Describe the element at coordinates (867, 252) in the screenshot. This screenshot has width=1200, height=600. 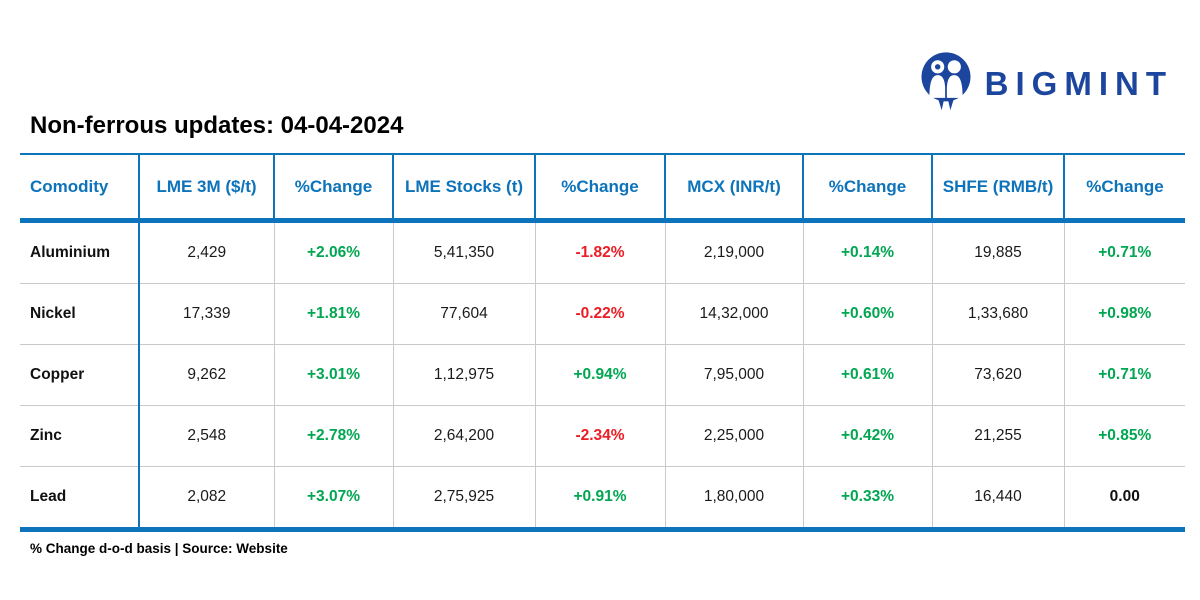
I see `change-cell: +0.14%` at that location.